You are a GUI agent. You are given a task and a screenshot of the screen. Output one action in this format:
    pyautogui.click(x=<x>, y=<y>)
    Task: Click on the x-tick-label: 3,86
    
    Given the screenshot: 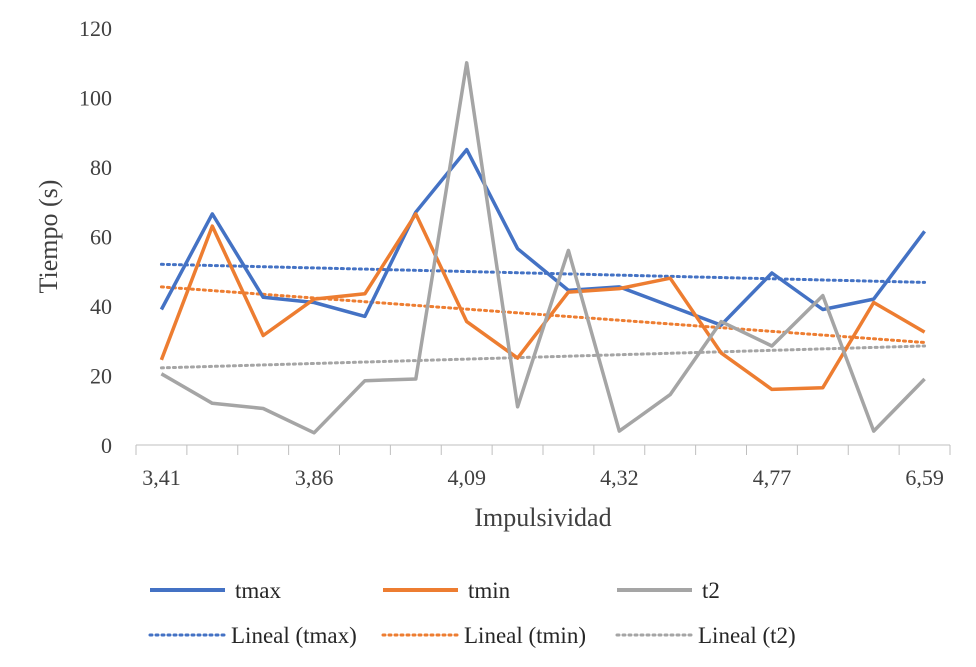 What is the action you would take?
    pyautogui.click(x=314, y=477)
    